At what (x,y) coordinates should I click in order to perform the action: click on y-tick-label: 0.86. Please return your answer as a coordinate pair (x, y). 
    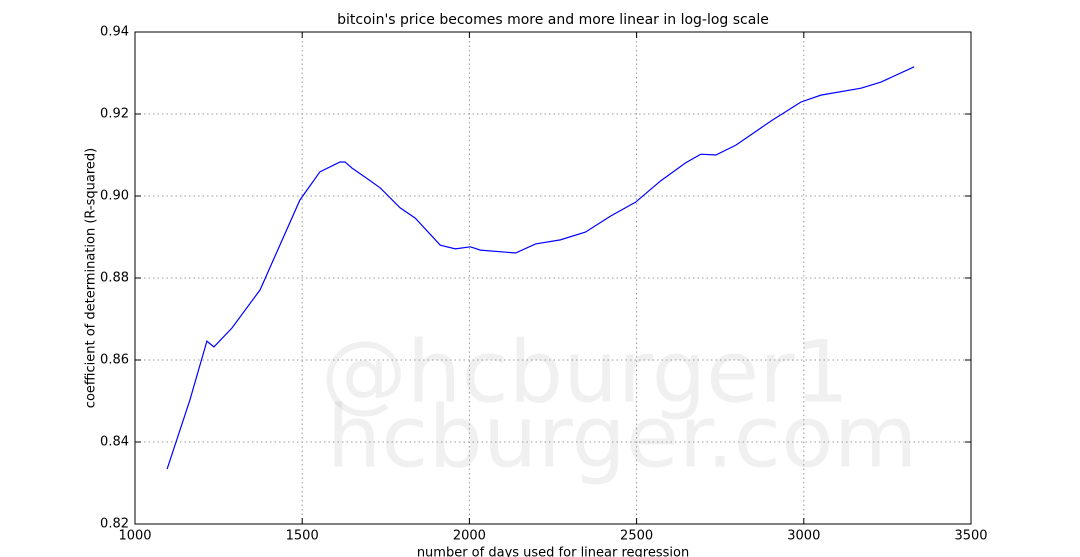
    Looking at the image, I should click on (114, 360).